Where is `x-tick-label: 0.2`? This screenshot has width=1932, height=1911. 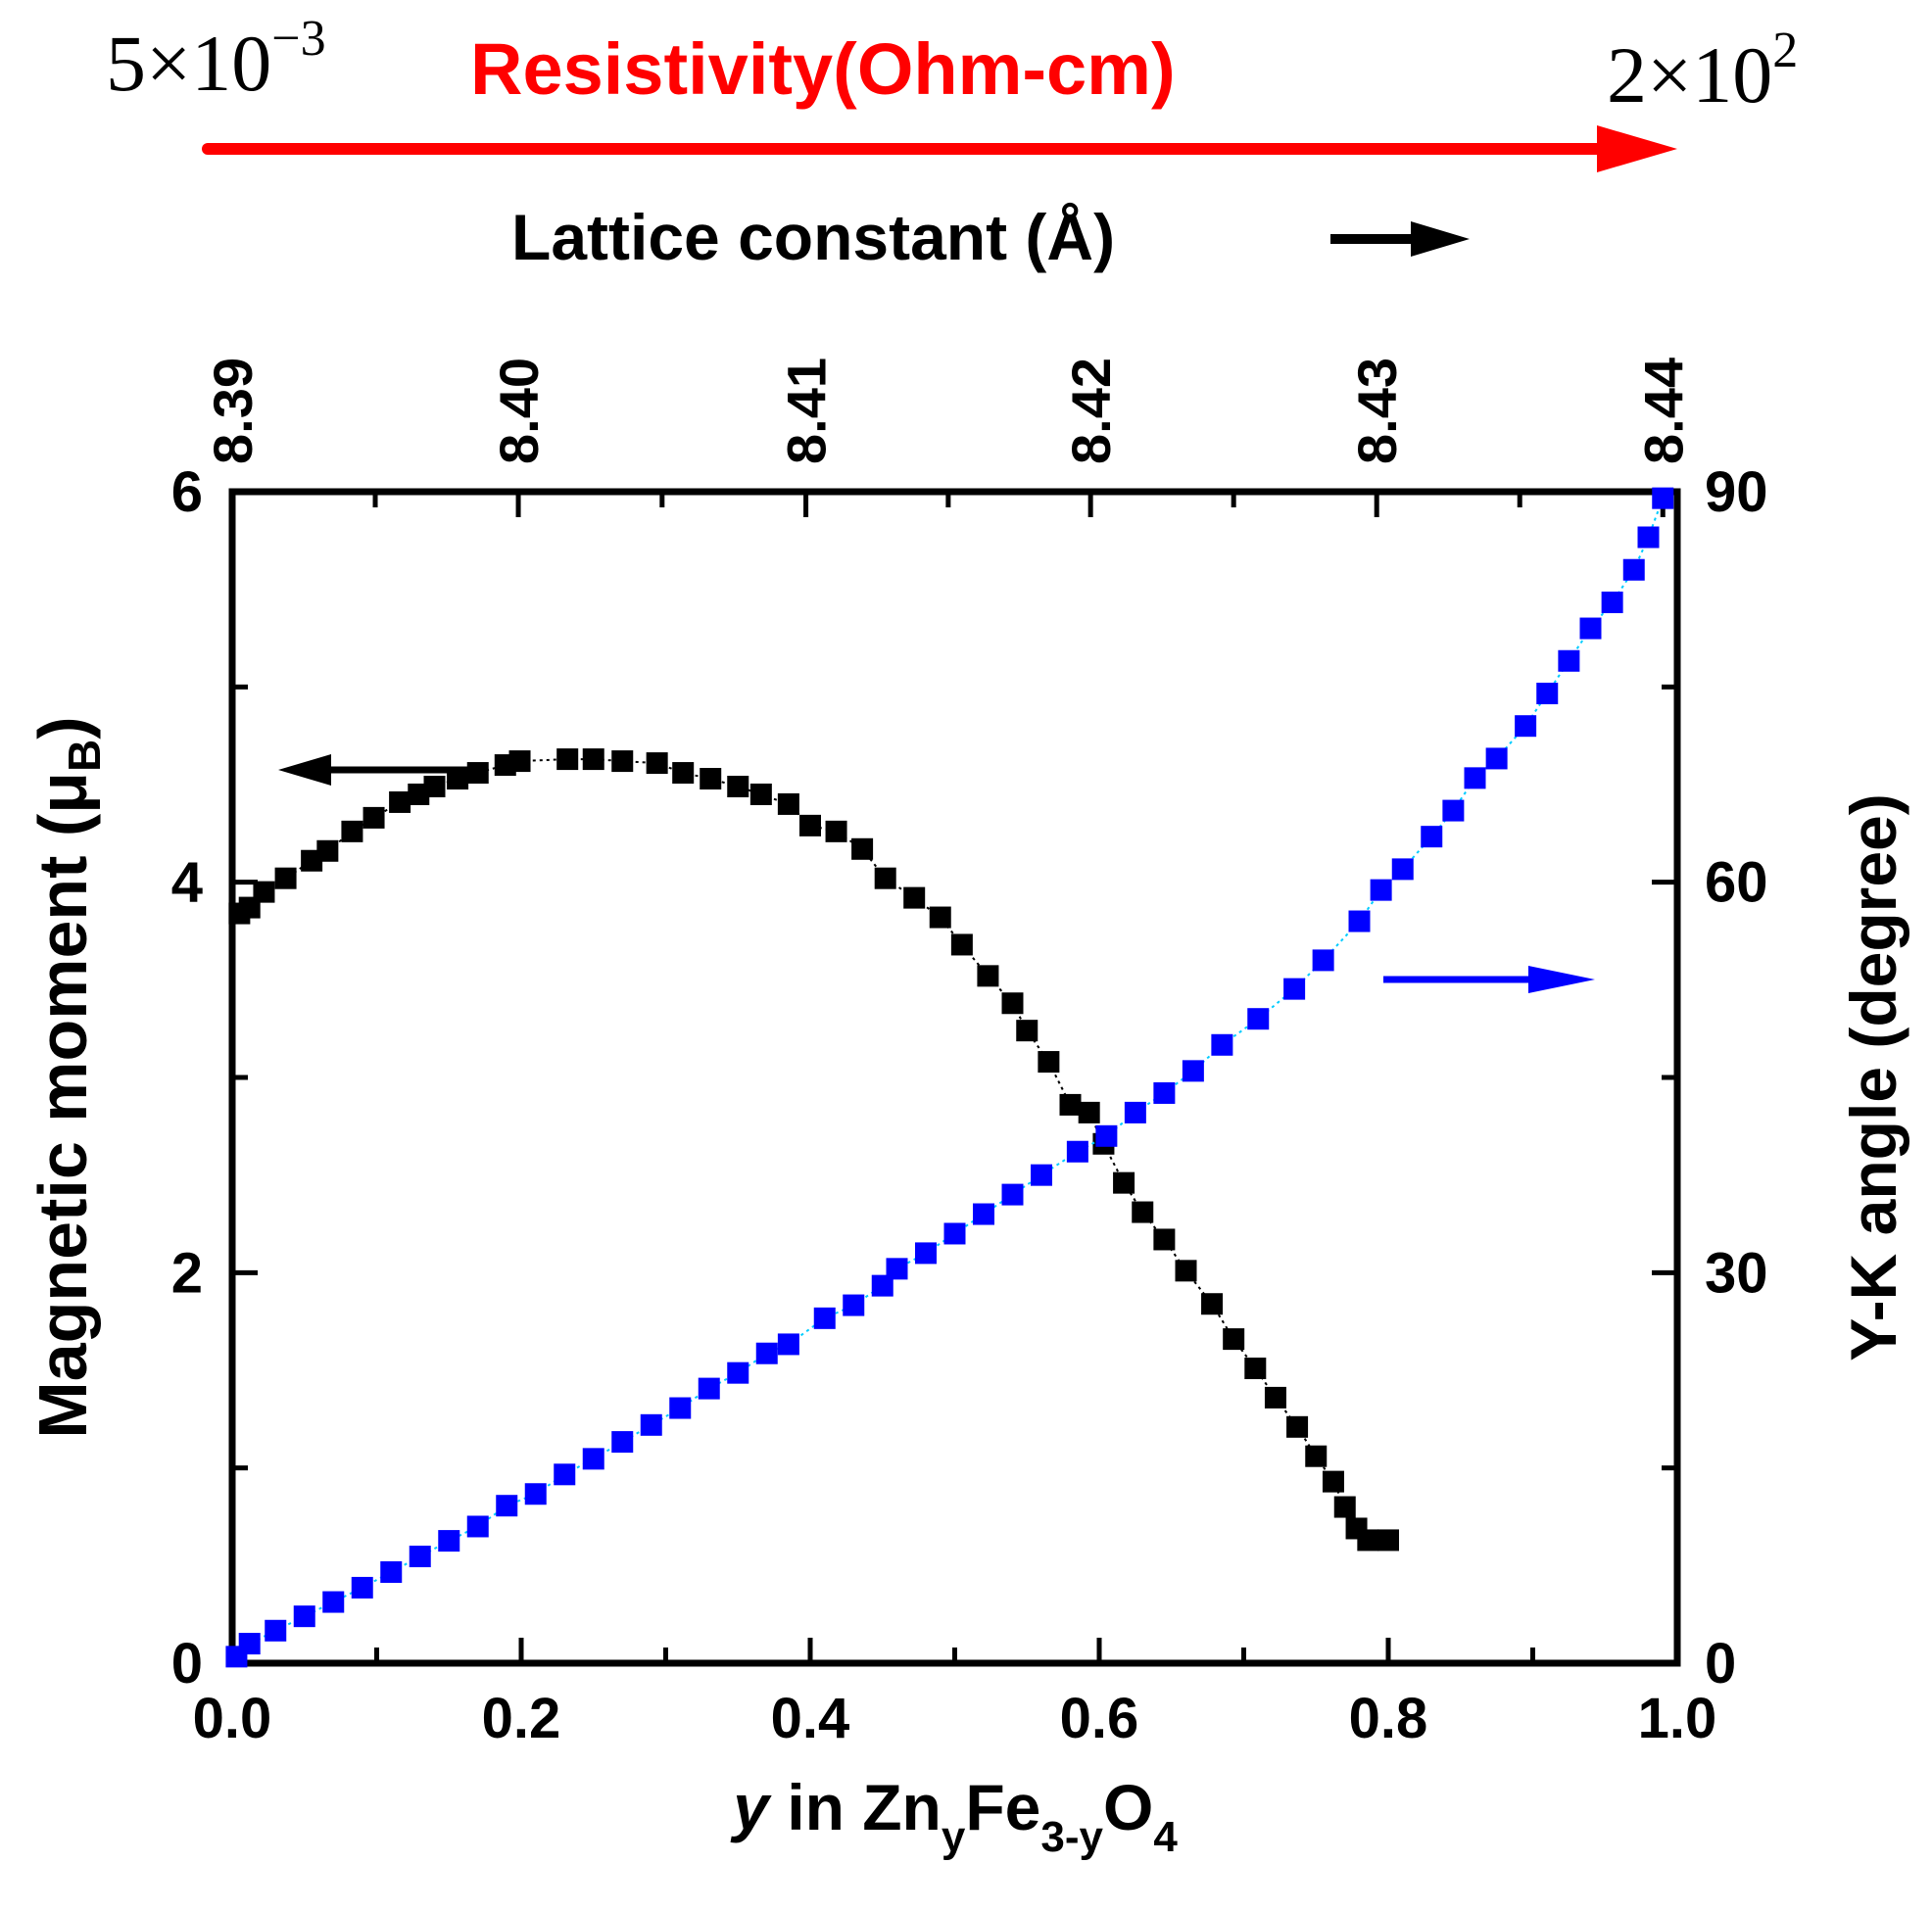 x-tick-label: 0.2 is located at coordinates (521, 1718).